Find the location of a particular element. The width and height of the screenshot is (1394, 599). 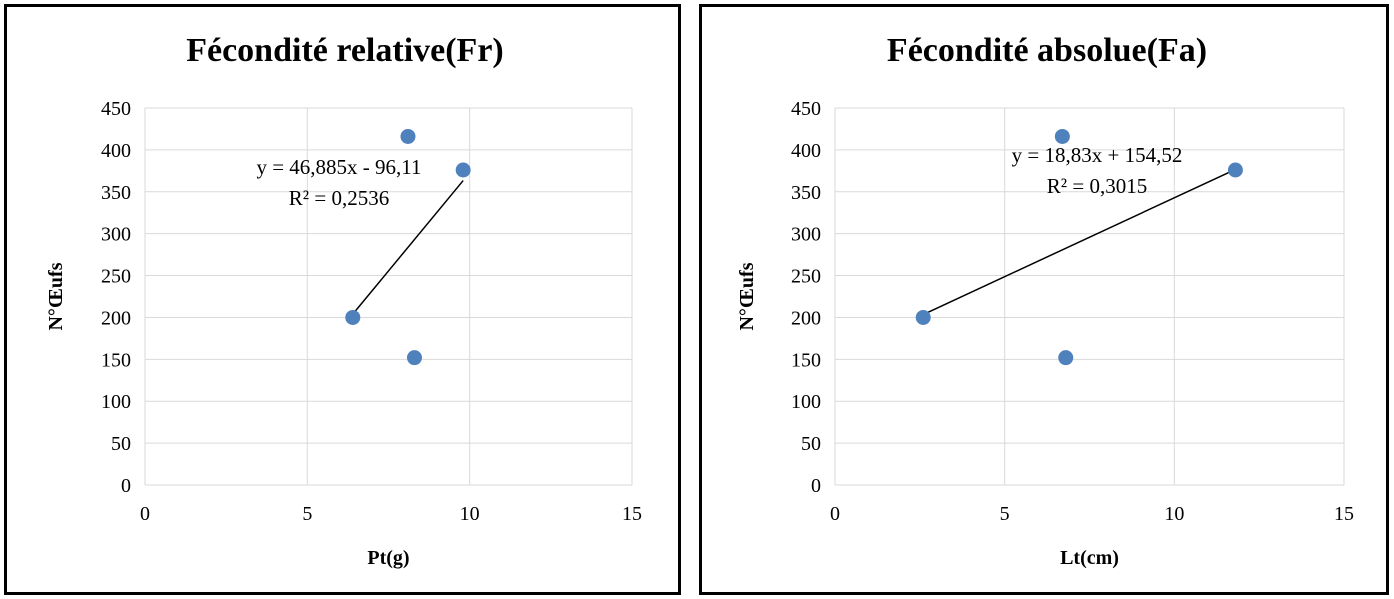

x-axis-label: Pt(g) is located at coordinates (388, 558).